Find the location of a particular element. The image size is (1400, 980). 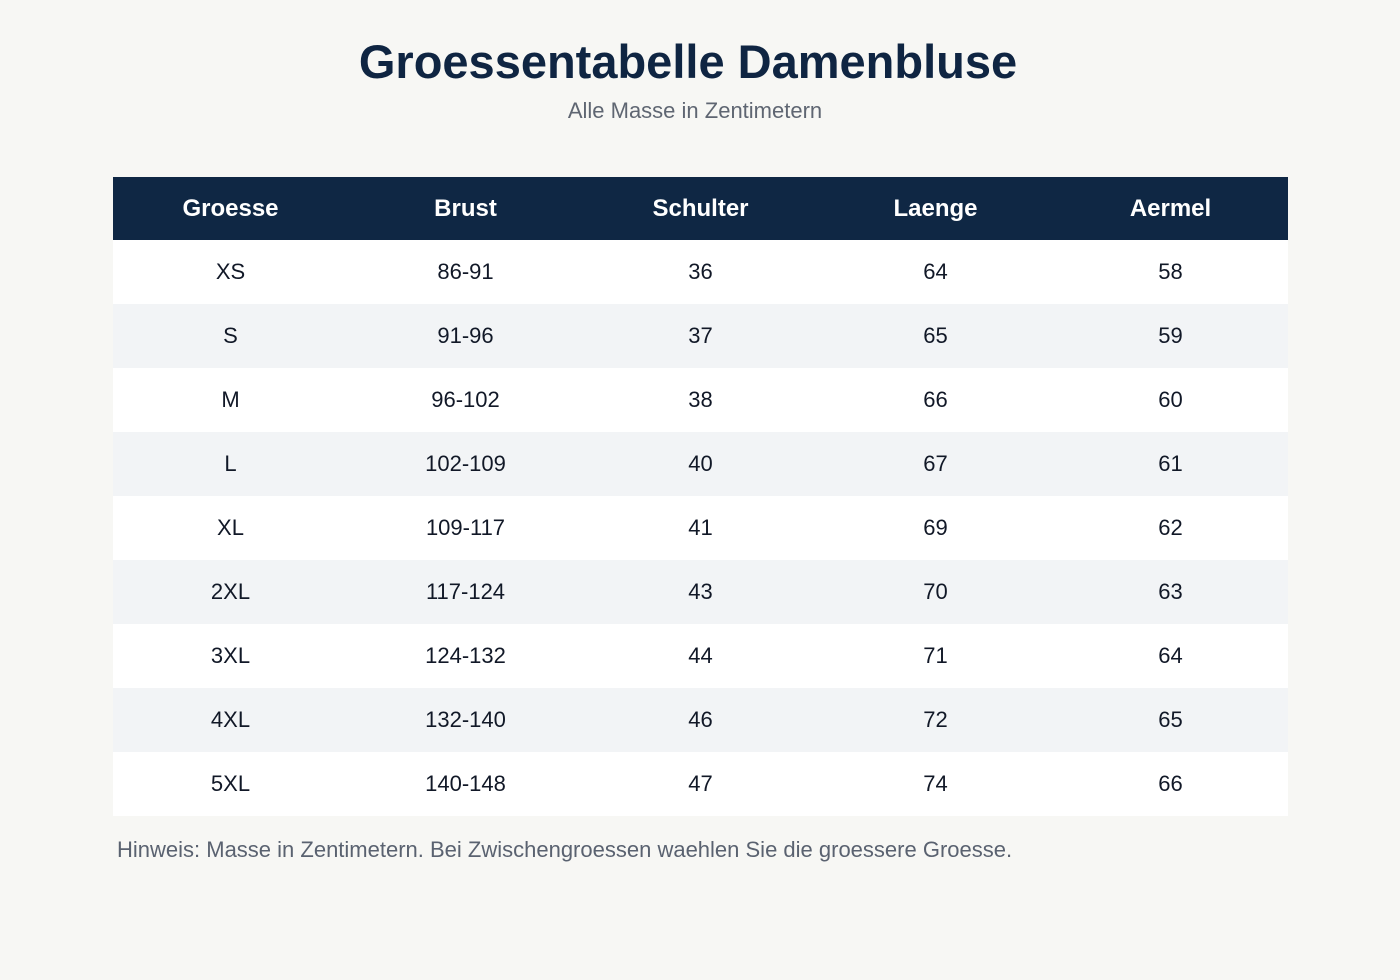

table-row: XL 109-117 41 69 62 is located at coordinates (700, 528).